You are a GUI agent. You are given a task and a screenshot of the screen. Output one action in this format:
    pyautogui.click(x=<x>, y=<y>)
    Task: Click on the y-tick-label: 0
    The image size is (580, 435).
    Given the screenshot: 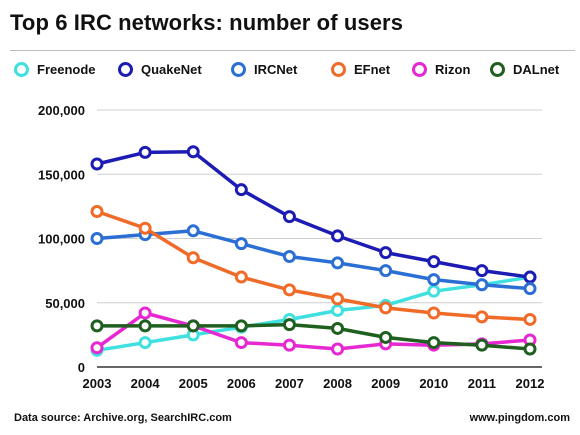 What is the action you would take?
    pyautogui.click(x=81, y=367)
    